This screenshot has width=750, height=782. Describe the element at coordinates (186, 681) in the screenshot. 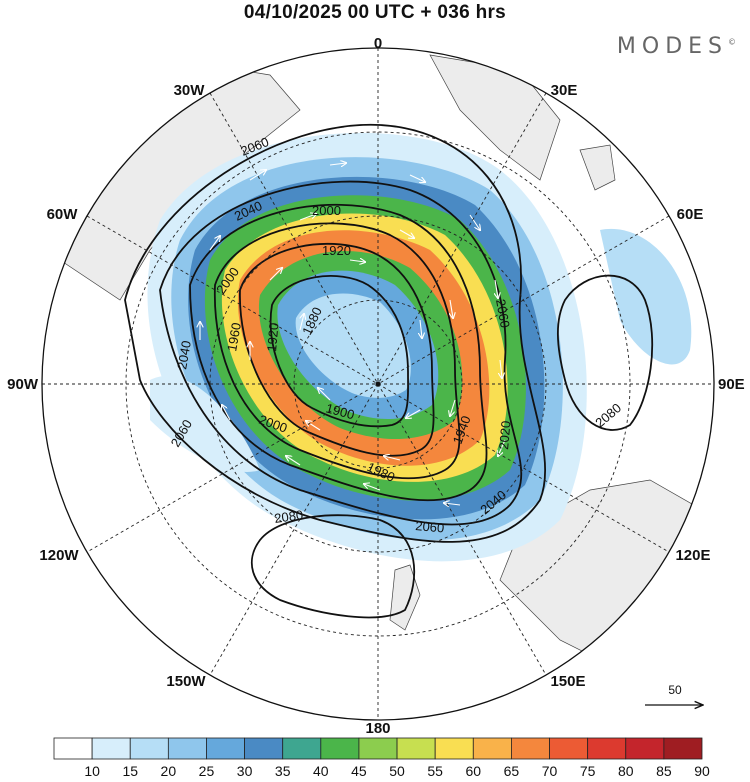

I see `lon-label-150w: 150W` at that location.